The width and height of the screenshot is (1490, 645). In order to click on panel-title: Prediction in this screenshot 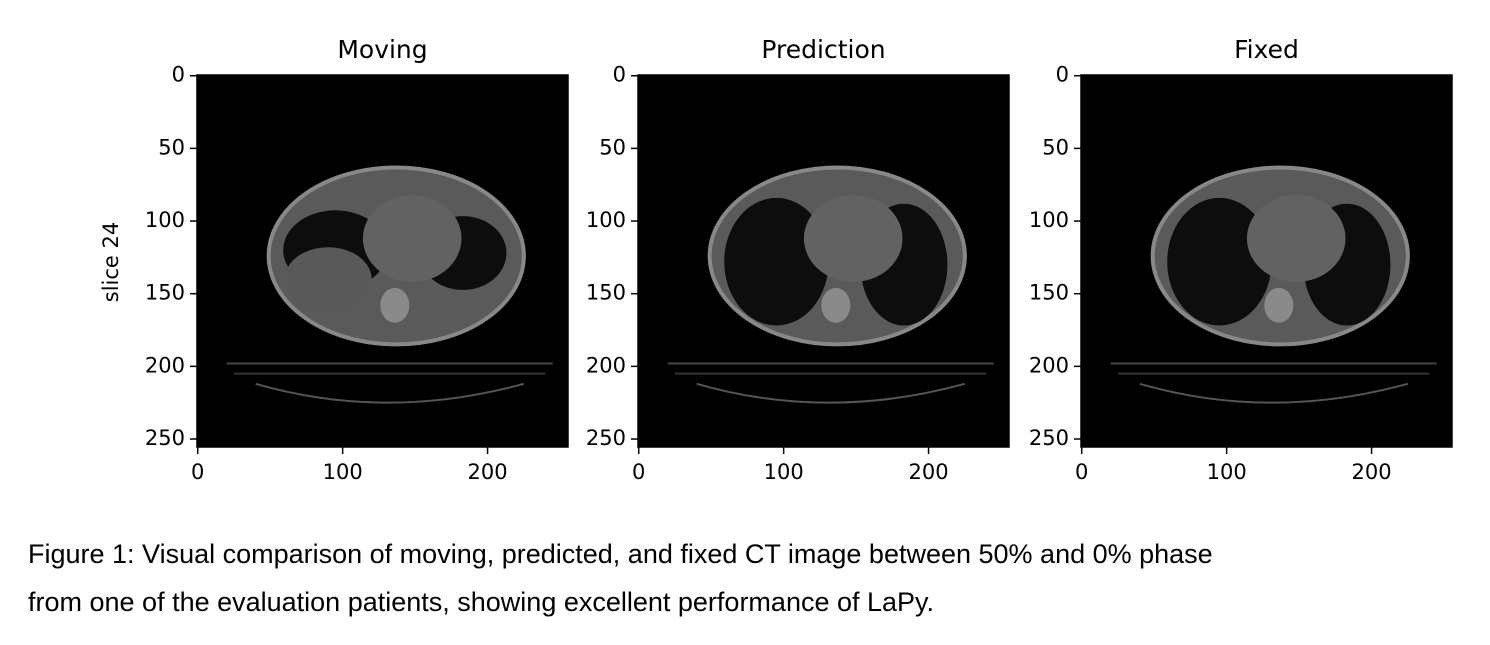, I will do `click(823, 49)`.